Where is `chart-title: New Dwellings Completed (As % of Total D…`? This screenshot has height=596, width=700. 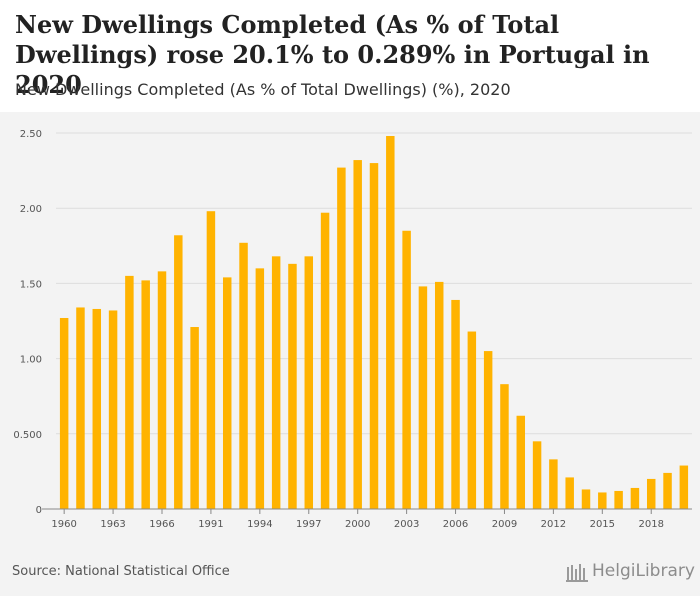
chart-title: New Dwellings Completed (As % of Total D… is located at coordinates (332, 54).